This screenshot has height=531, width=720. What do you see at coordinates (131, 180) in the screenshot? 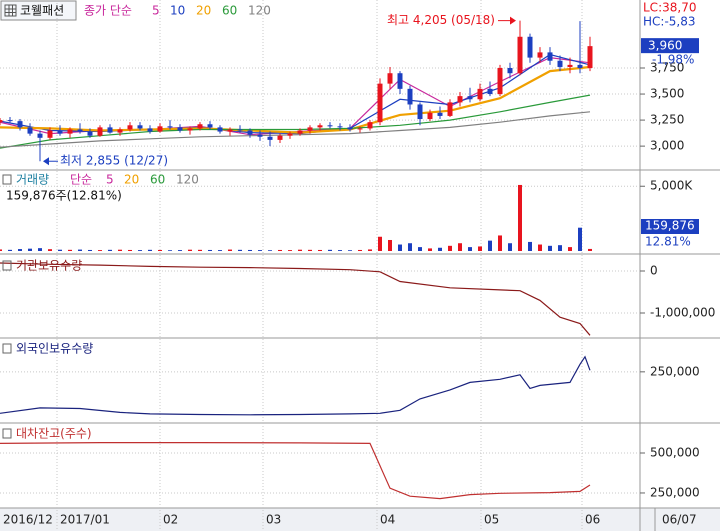
I see `legend-entry: 20` at bounding box center [131, 180].